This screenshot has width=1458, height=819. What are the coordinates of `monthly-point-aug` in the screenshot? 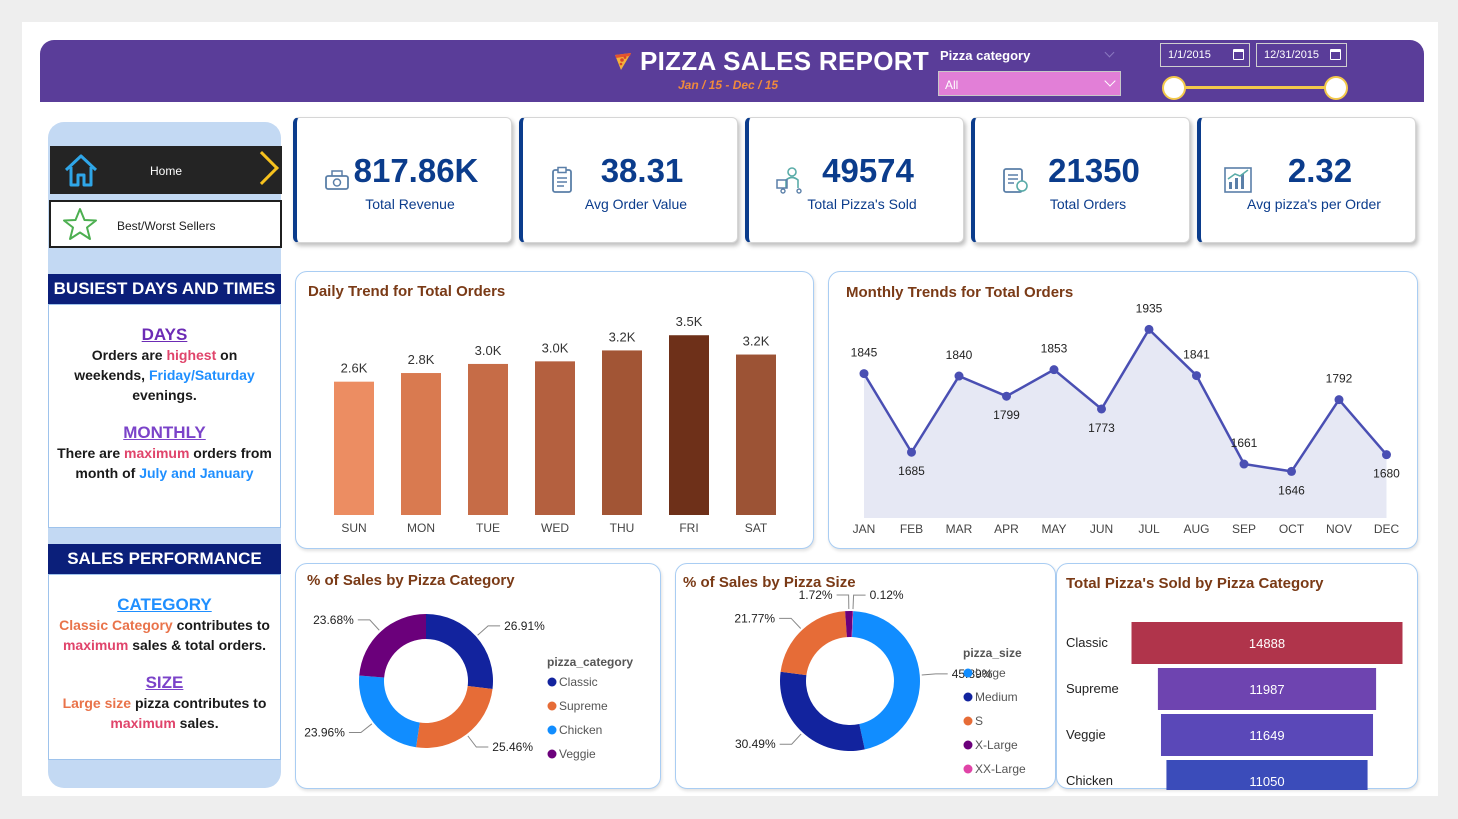 It's located at (1196, 376).